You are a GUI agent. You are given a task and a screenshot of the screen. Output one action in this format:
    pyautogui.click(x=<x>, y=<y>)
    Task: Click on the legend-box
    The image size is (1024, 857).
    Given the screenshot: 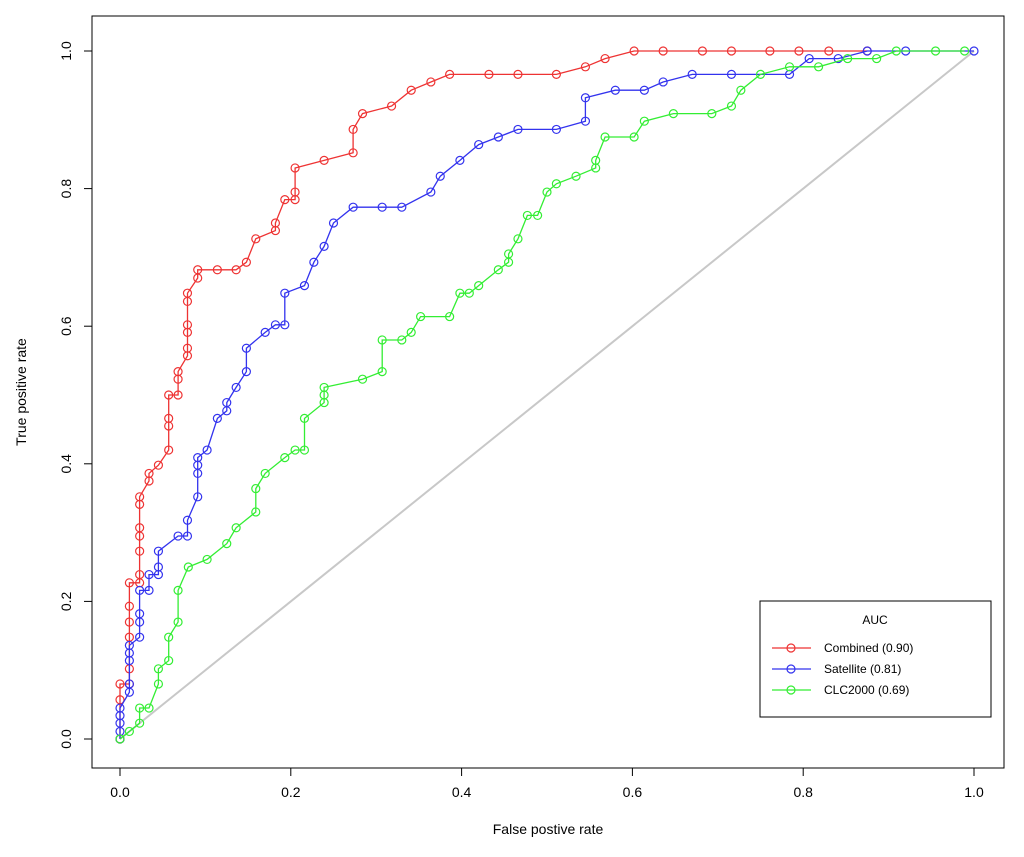 What is the action you would take?
    pyautogui.click(x=875, y=659)
    